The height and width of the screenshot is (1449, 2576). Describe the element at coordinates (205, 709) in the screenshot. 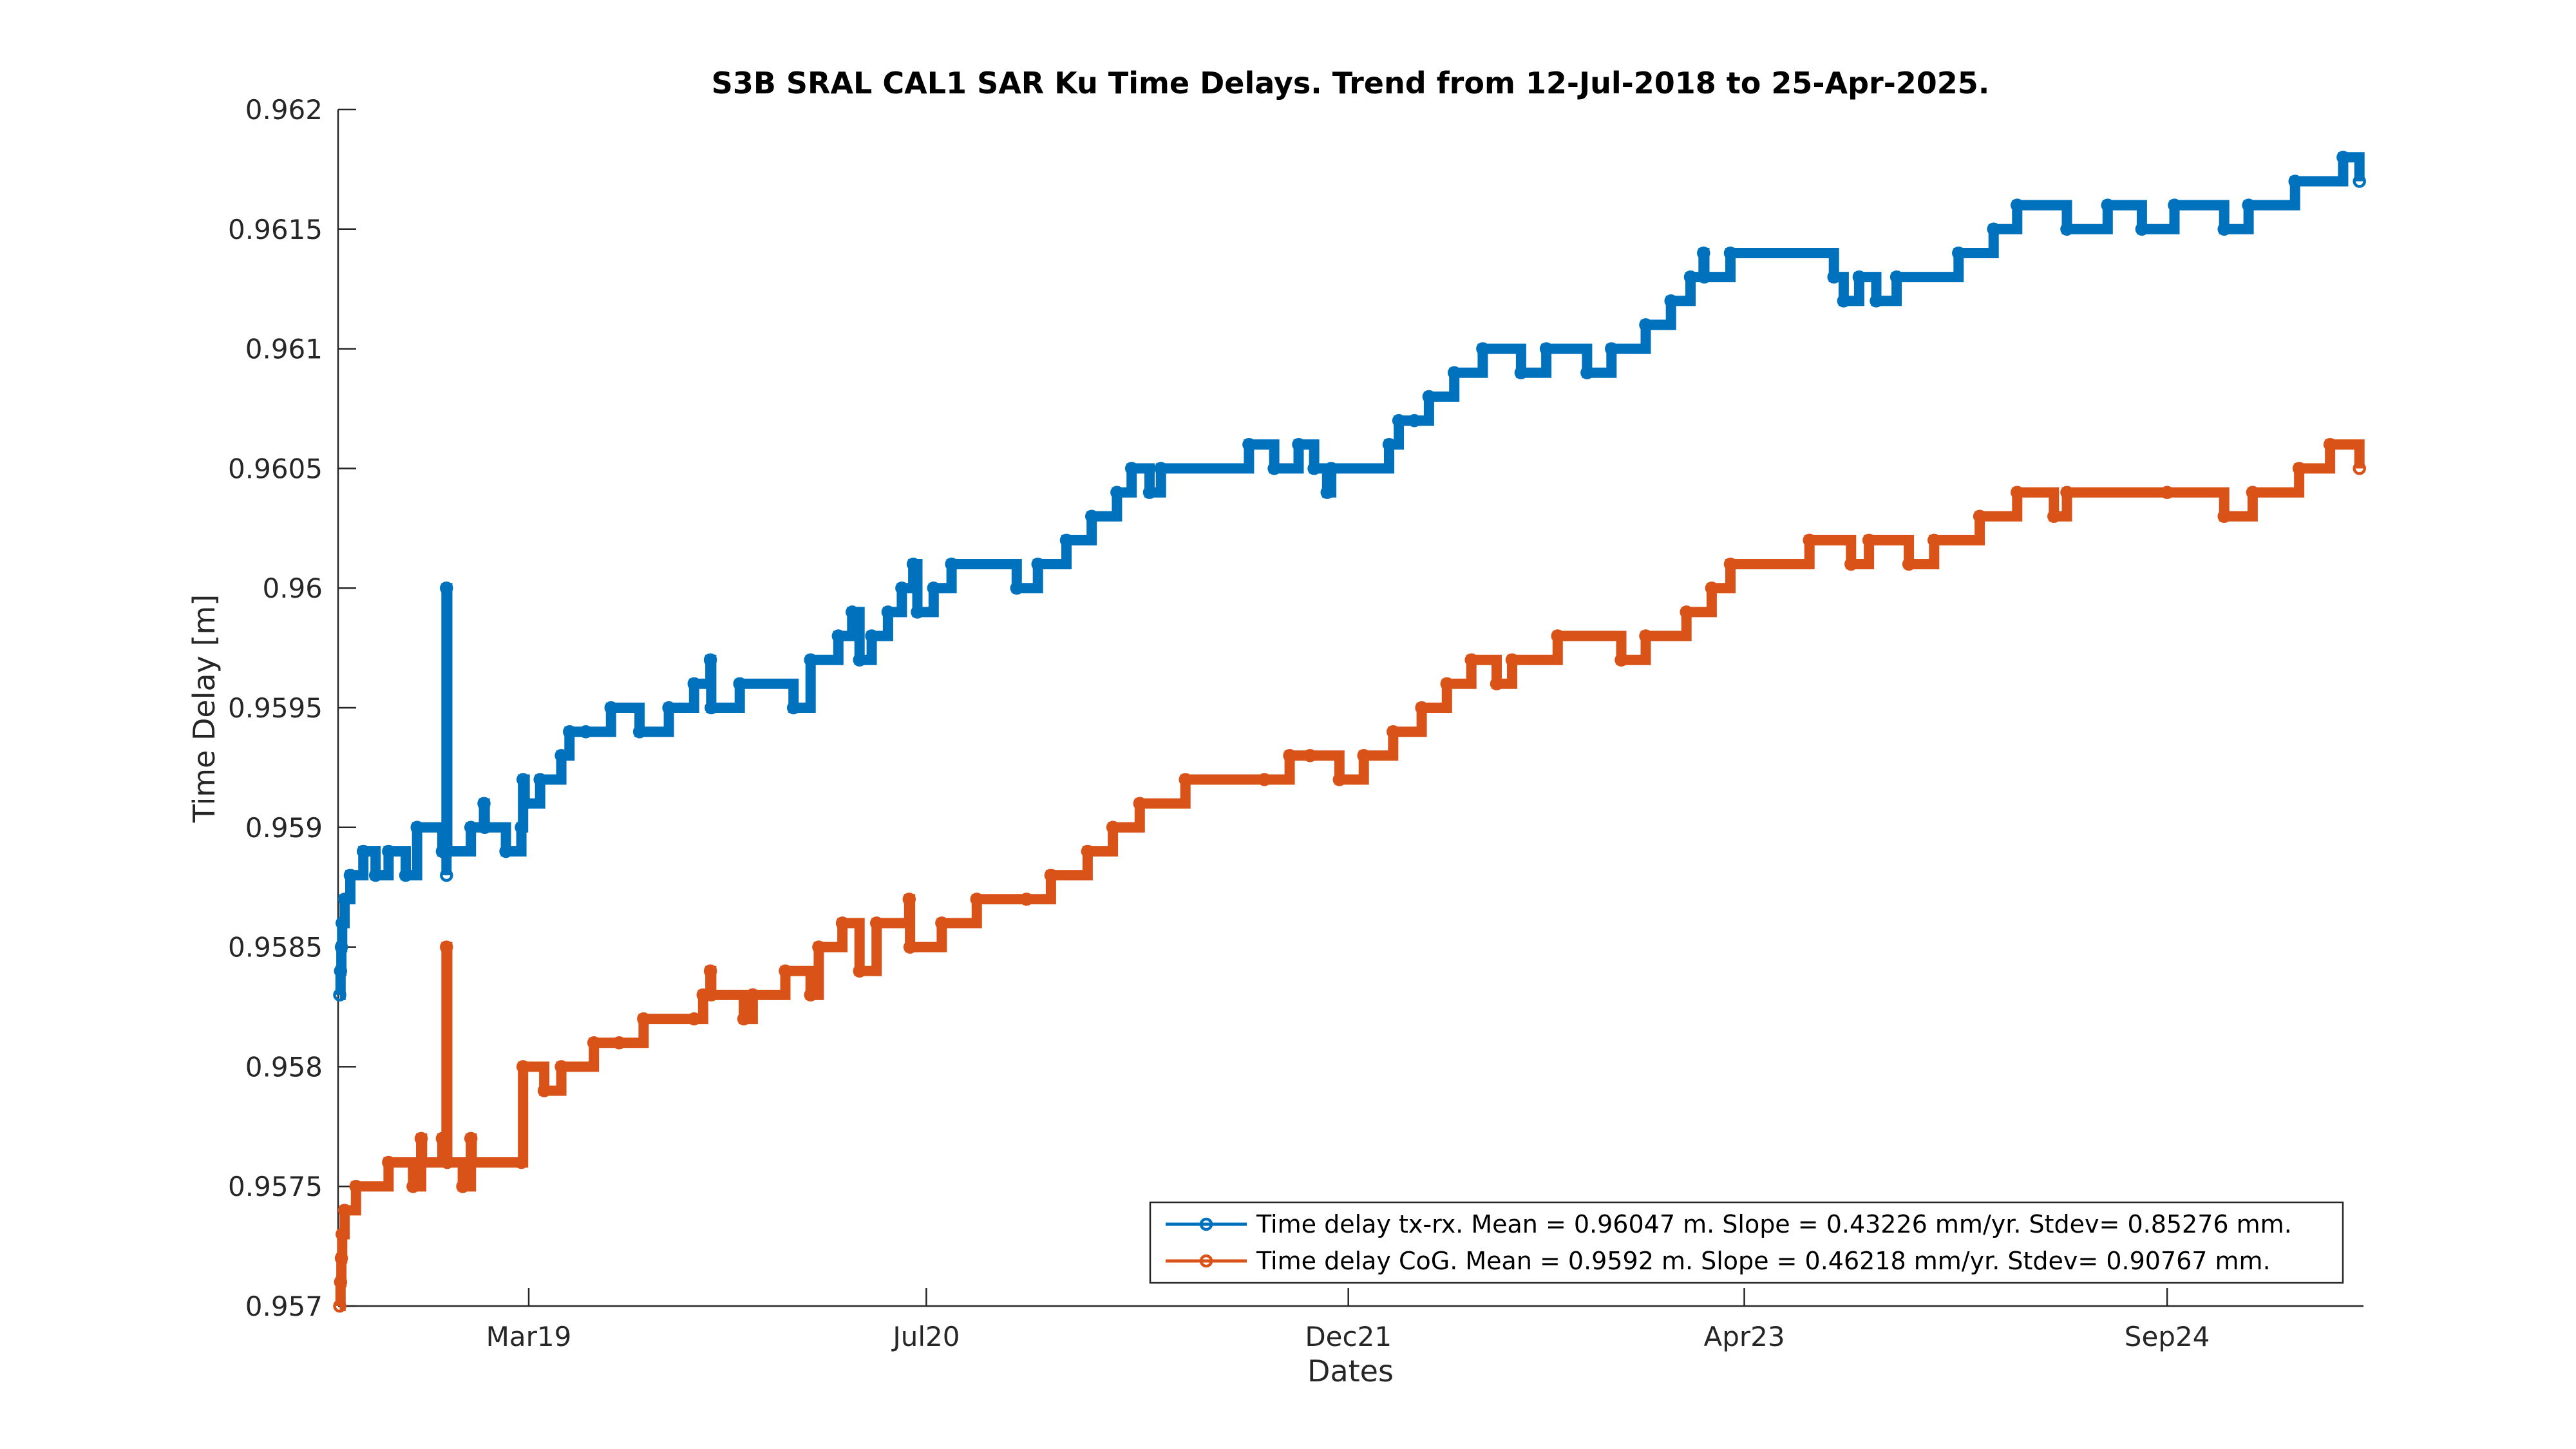

I see `y-axis-label: Time Delay [m]` at that location.